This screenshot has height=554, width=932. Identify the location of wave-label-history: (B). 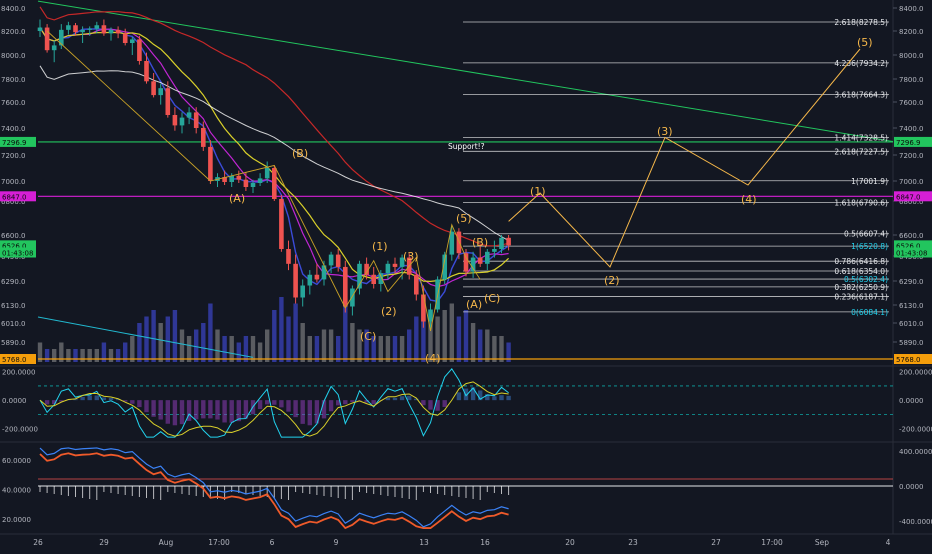
(480, 242).